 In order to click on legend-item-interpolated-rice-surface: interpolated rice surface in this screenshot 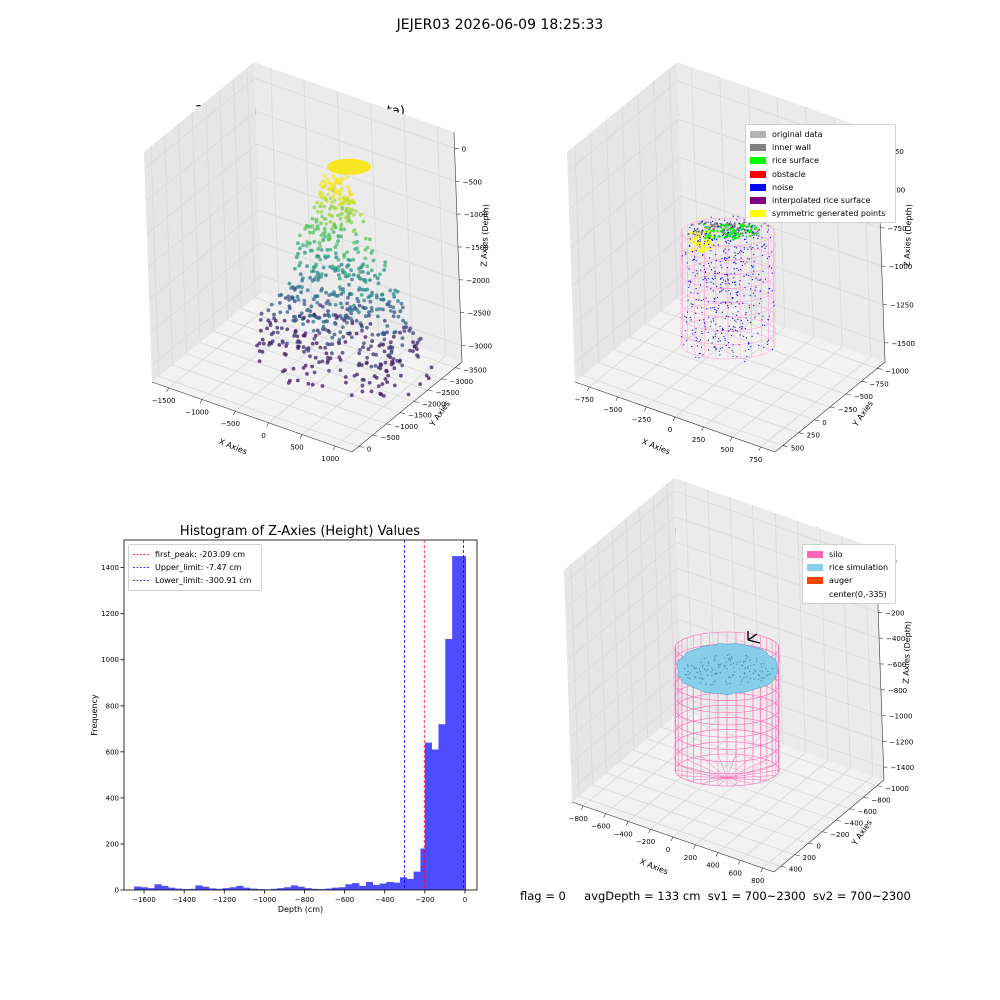, I will do `click(820, 200)`.